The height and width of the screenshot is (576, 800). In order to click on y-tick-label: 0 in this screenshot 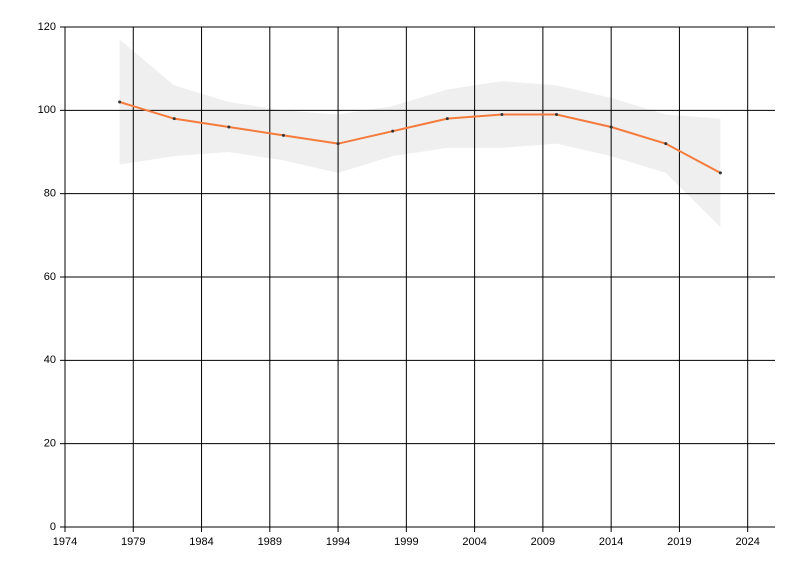, I will do `click(53, 527)`.